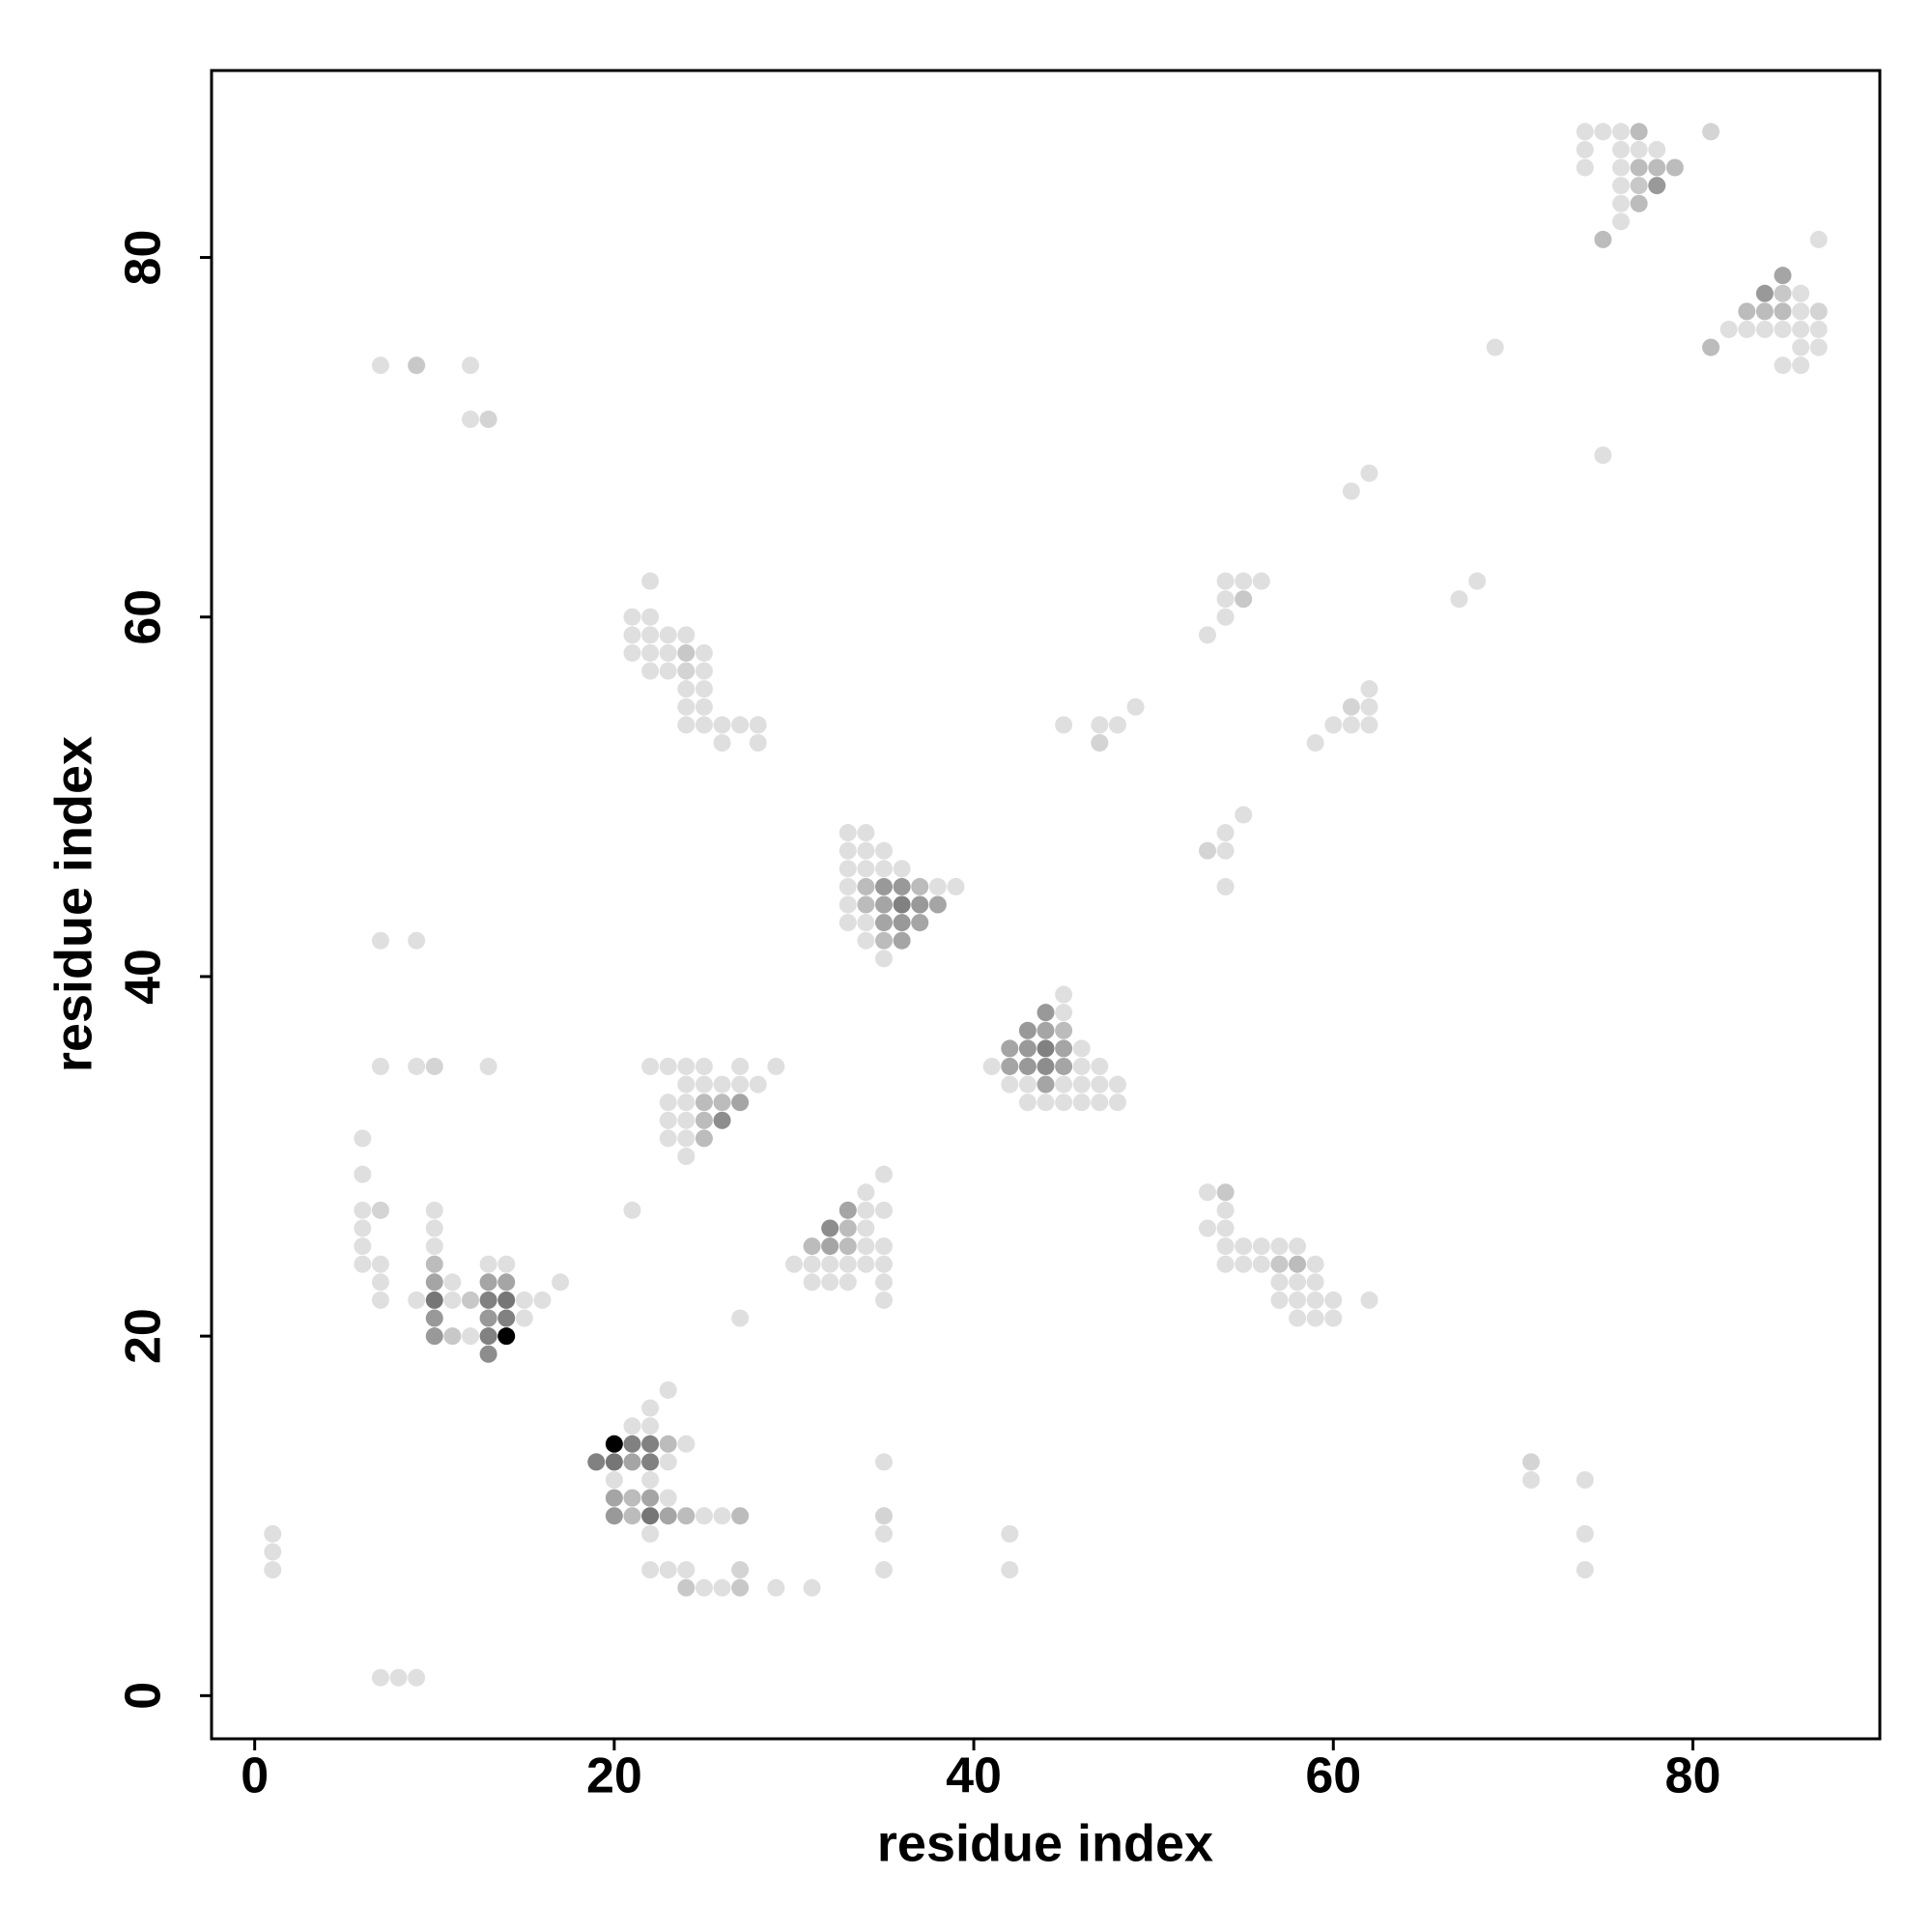 Image resolution: width=1932 pixels, height=1932 pixels. Describe the element at coordinates (144, 977) in the screenshot. I see `y-tick-label: 40` at that location.